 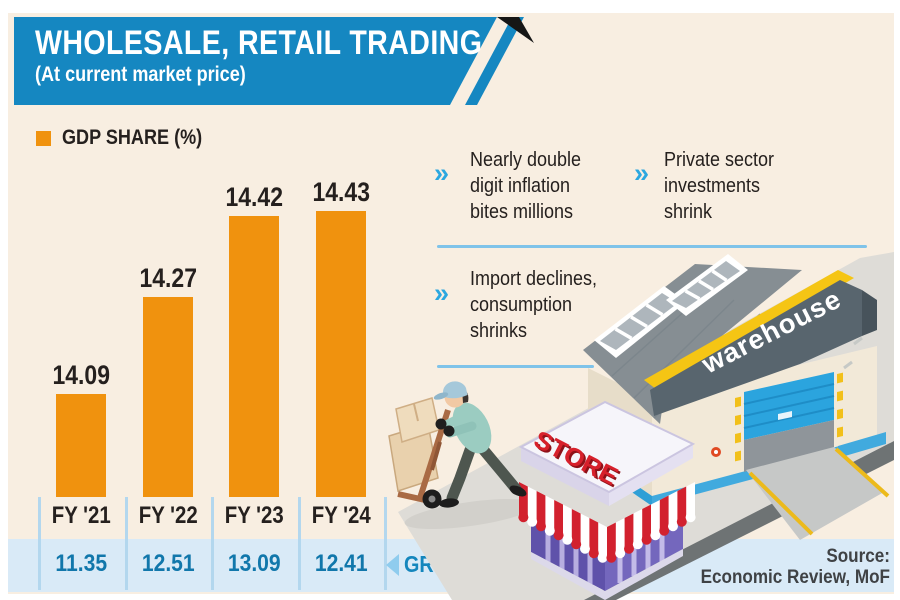 I want to click on growth-value: 11.35, so click(x=81, y=563).